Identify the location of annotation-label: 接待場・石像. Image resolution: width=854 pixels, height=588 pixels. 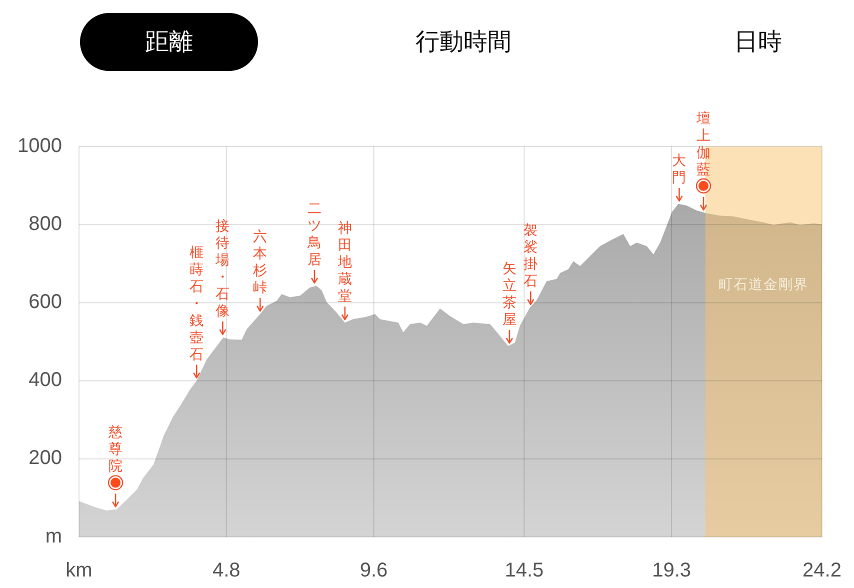
(223, 267).